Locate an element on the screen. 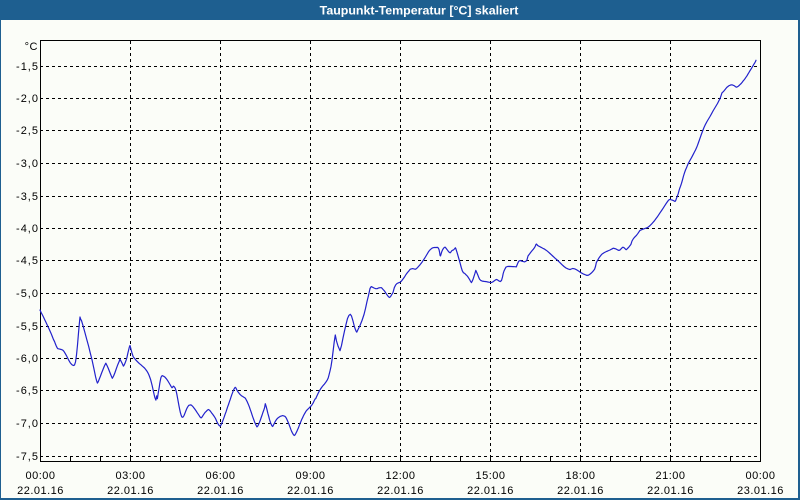 The image size is (800, 500). svg-text: 09:00 is located at coordinates (310, 476).